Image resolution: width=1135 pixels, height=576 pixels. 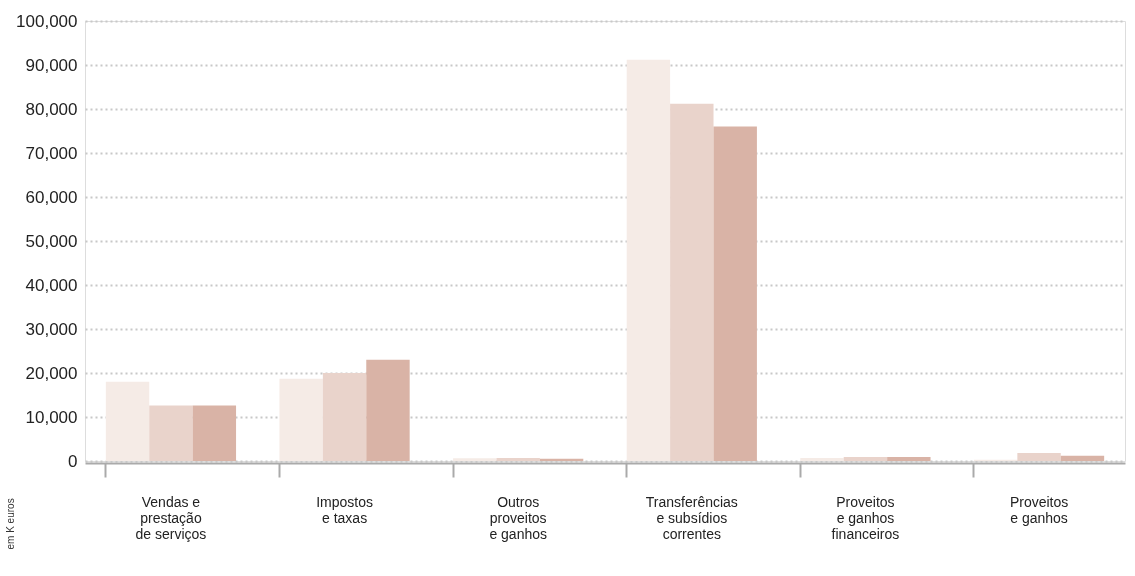 I want to click on y-tick-label: 100,000, so click(x=47, y=21).